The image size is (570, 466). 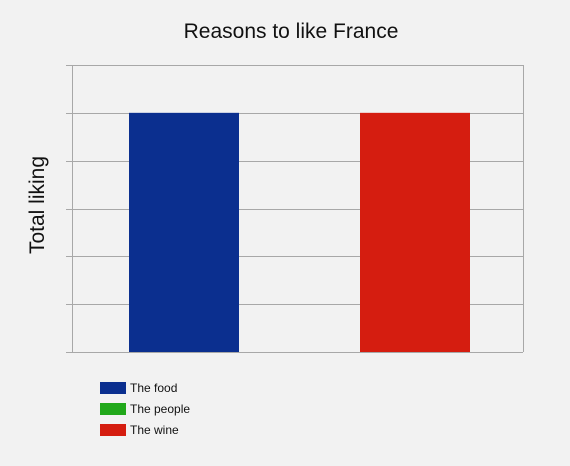 I want to click on legend-label: The wine, so click(x=154, y=429).